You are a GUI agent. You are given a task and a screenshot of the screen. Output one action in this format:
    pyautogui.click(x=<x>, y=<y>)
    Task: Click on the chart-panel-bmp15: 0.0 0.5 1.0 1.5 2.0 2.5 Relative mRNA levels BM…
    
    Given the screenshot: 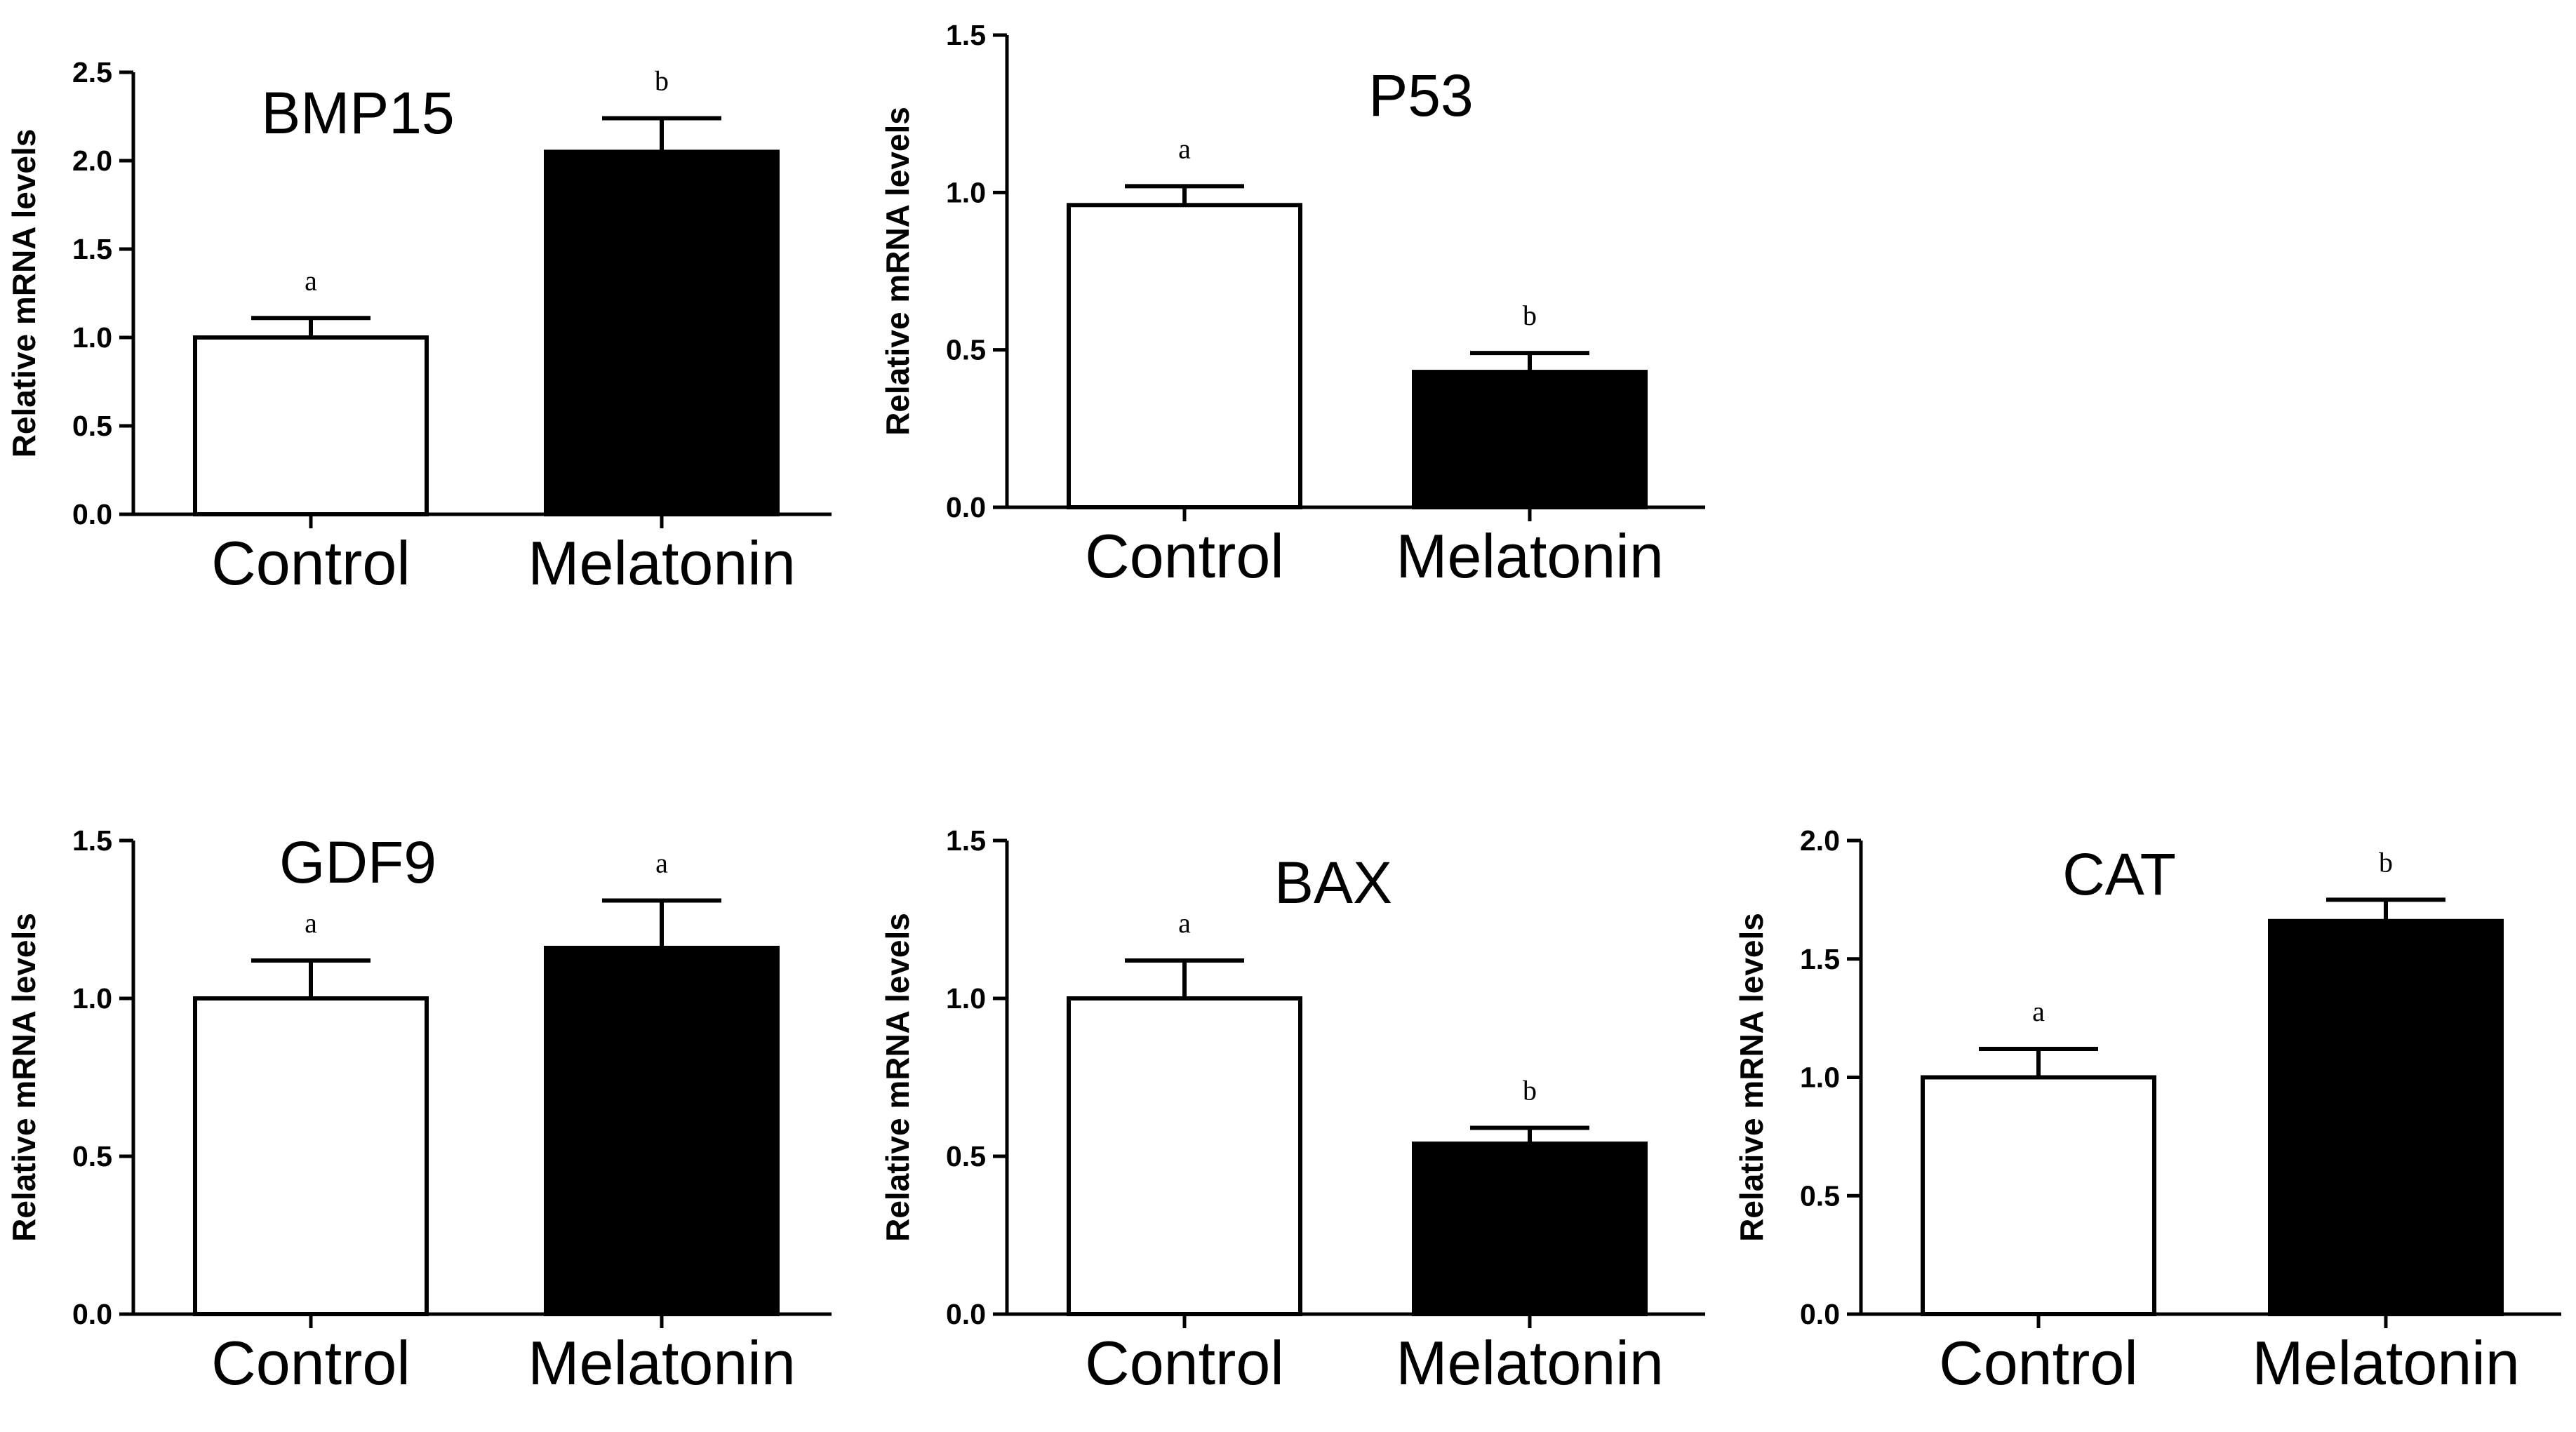 What is the action you would take?
    pyautogui.click(x=419, y=327)
    